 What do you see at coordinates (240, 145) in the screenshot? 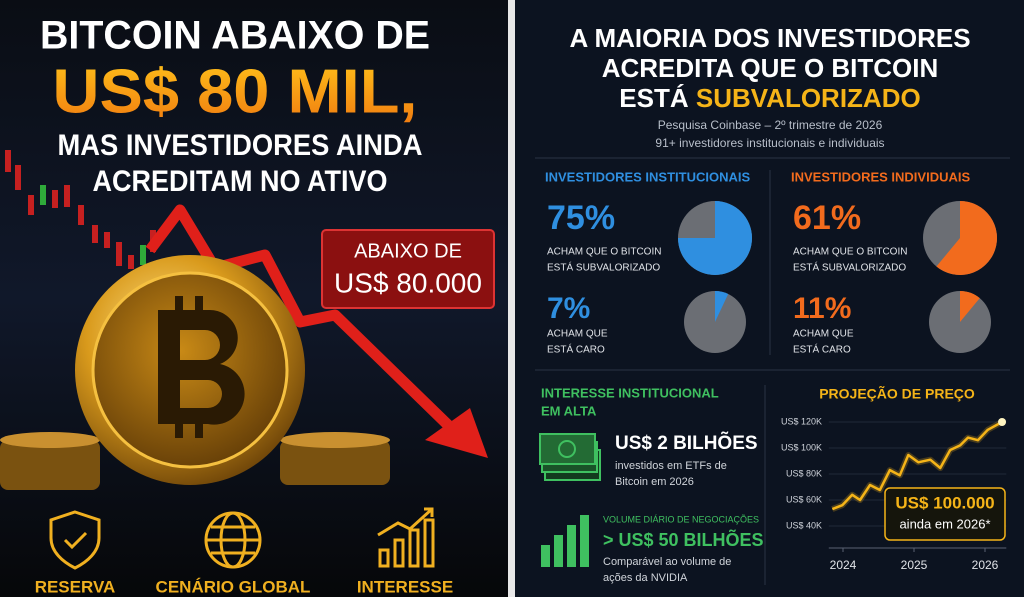
I see `headline: MAS INVESTIDORES AINDA` at bounding box center [240, 145].